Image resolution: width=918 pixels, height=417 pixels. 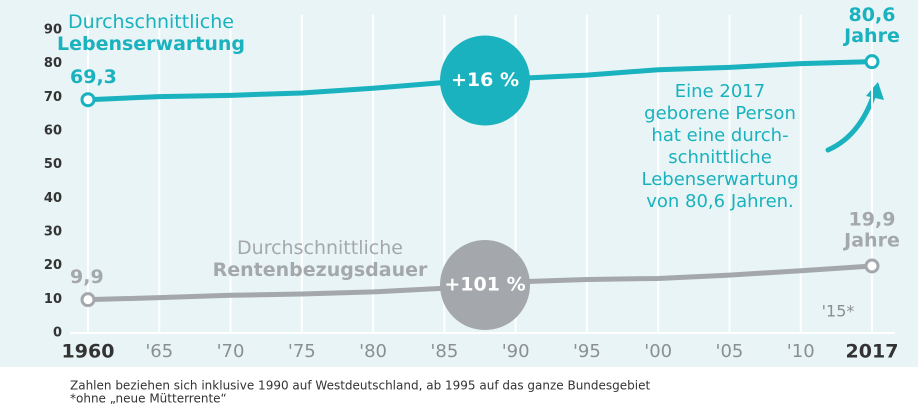 What do you see at coordinates (320, 270) in the screenshot?
I see `legend-line: Rentenbezugsdauer` at bounding box center [320, 270].